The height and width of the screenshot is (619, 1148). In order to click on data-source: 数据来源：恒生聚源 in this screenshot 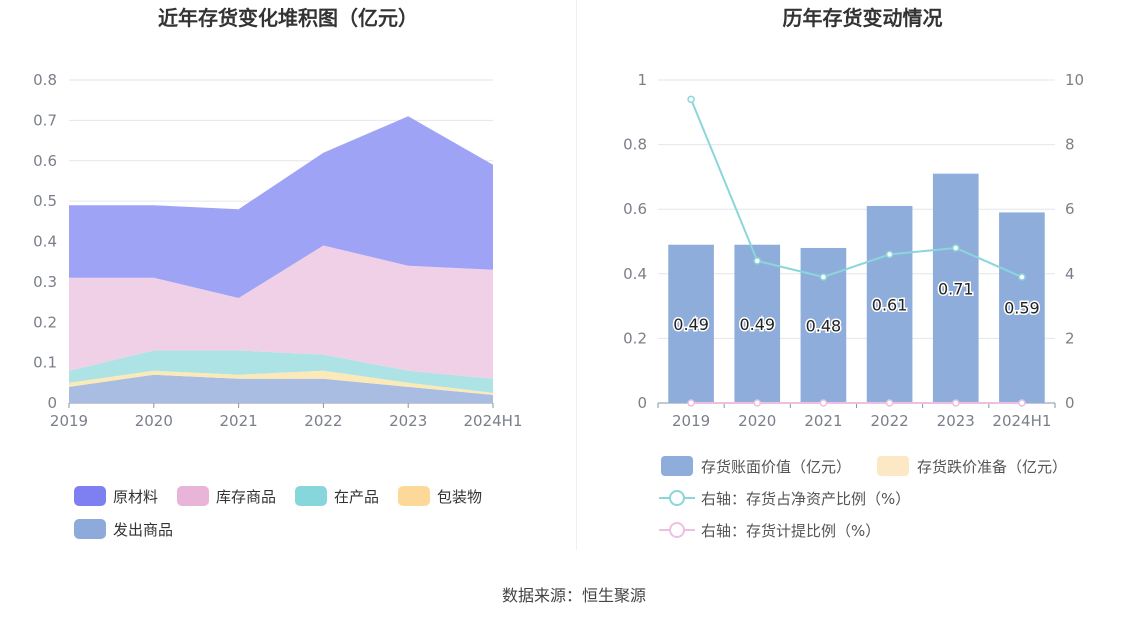, I will do `click(573, 595)`.